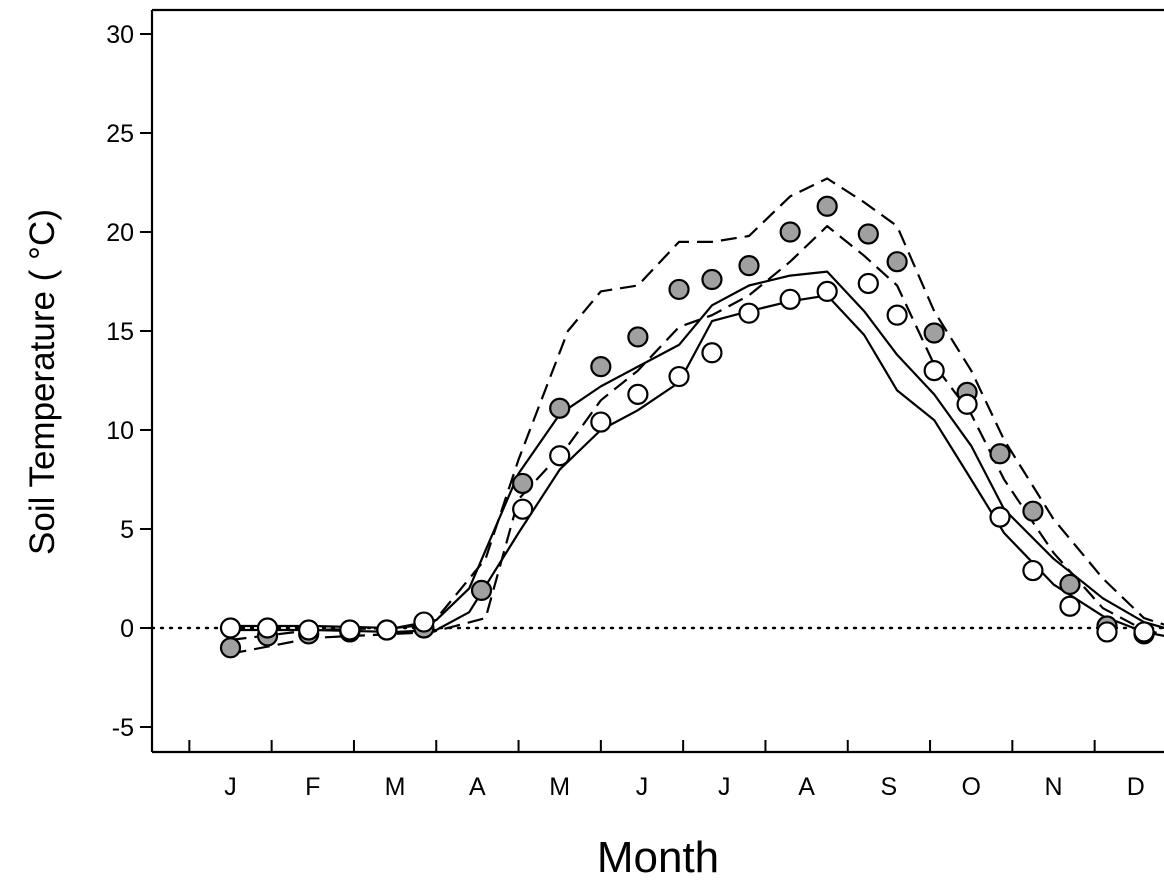 This screenshot has height=881, width=1164. What do you see at coordinates (120, 134) in the screenshot?
I see `y-tick-label: 25` at bounding box center [120, 134].